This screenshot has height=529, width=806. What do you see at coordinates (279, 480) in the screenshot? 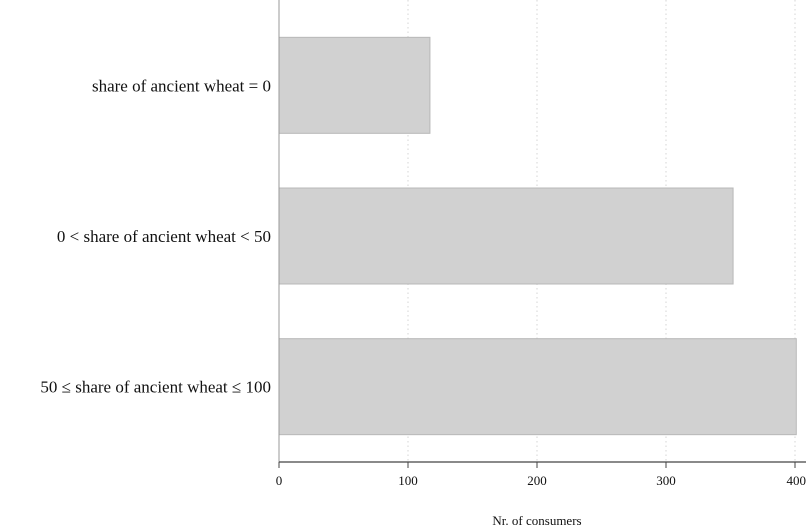
I see `x-tick-label-0: 0` at bounding box center [279, 480].